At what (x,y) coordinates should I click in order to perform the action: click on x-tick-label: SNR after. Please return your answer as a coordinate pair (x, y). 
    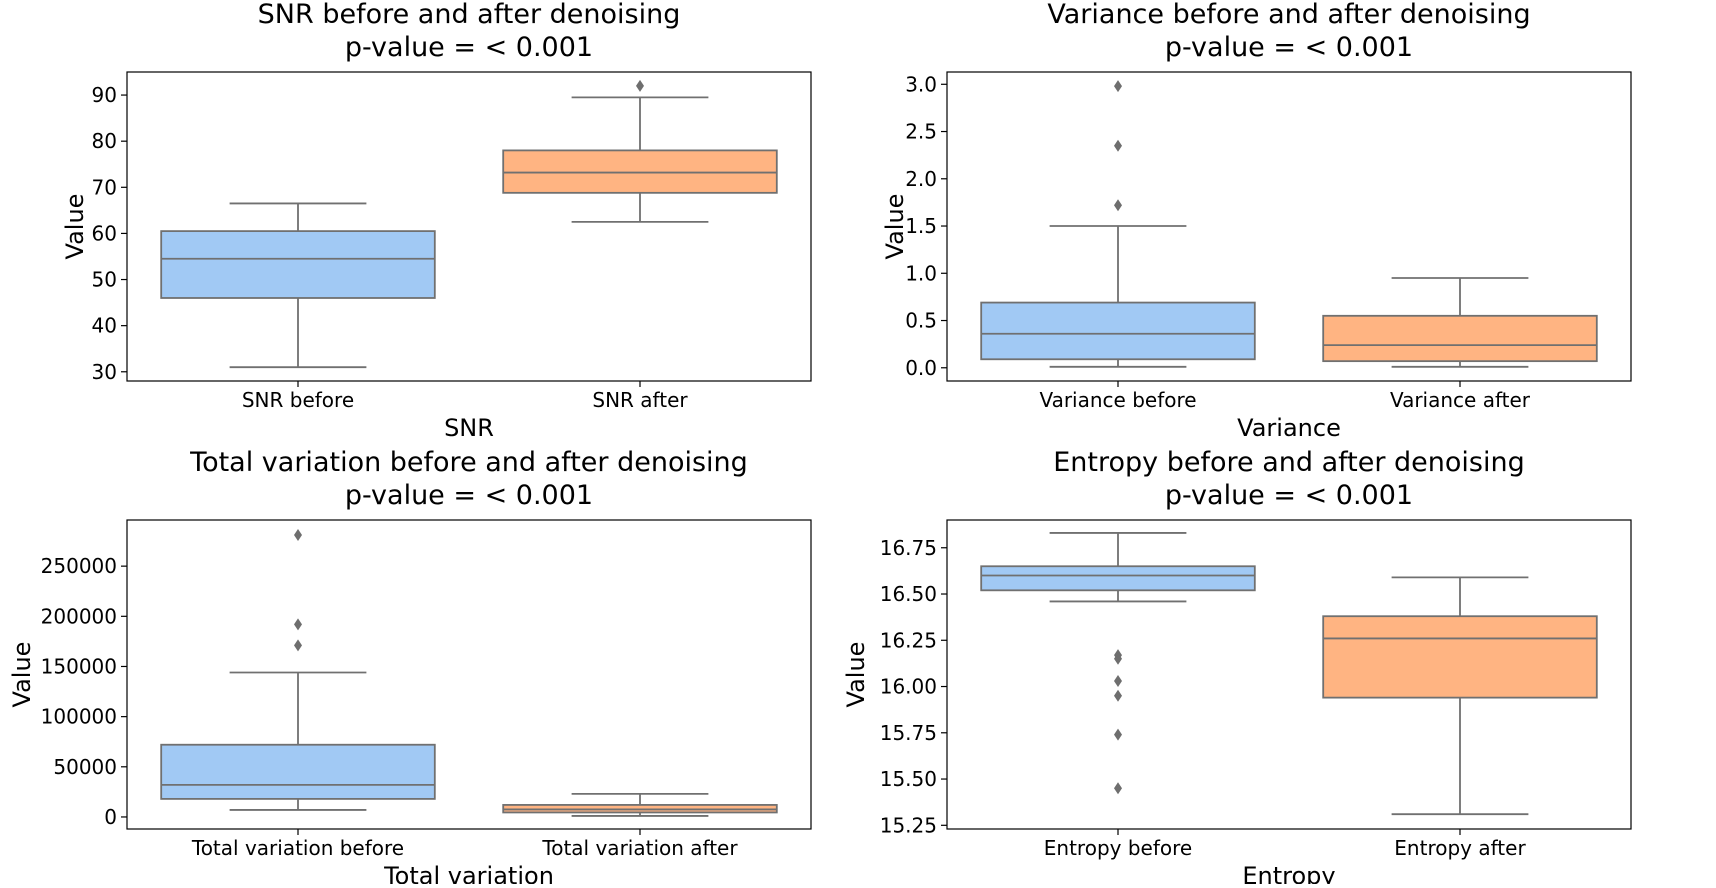
    Looking at the image, I should click on (640, 400).